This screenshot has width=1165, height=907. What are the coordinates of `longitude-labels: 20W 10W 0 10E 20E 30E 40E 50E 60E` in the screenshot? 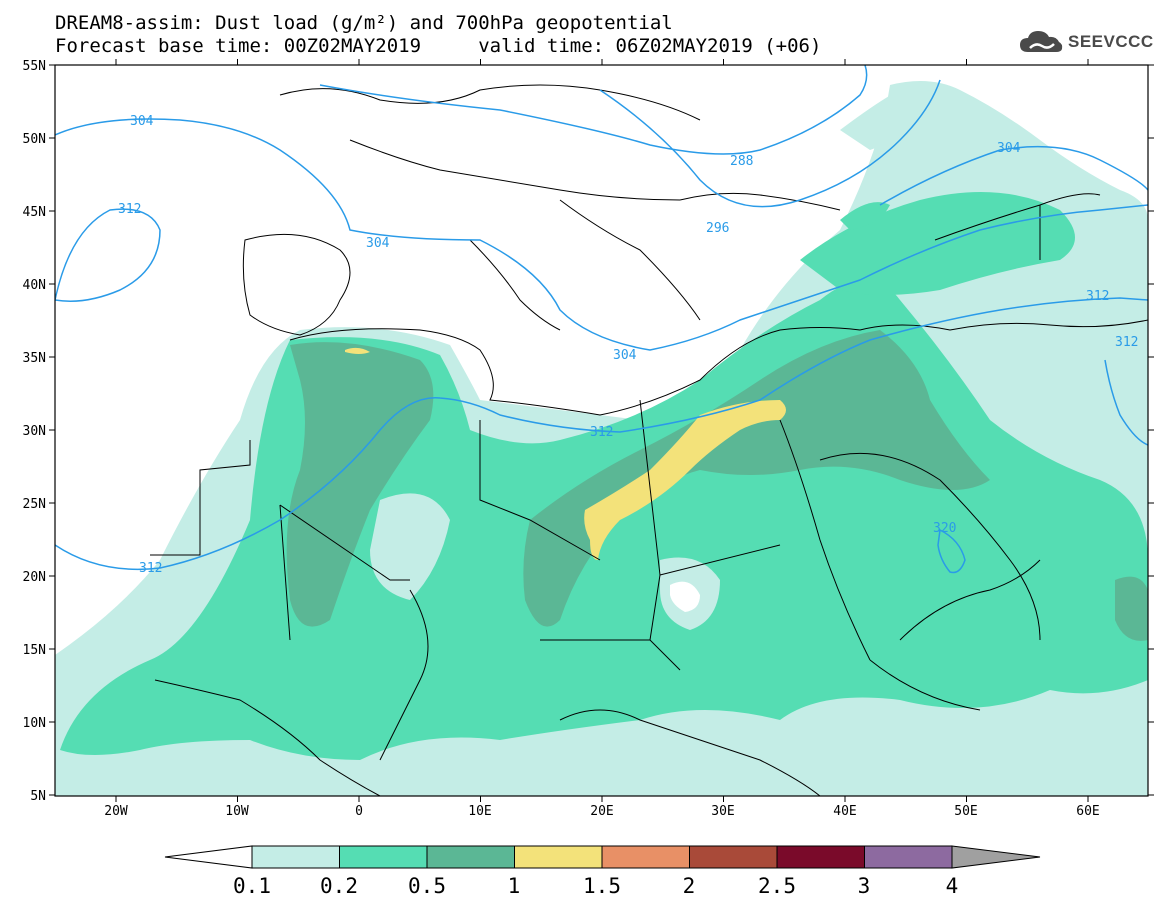 It's located at (601, 811).